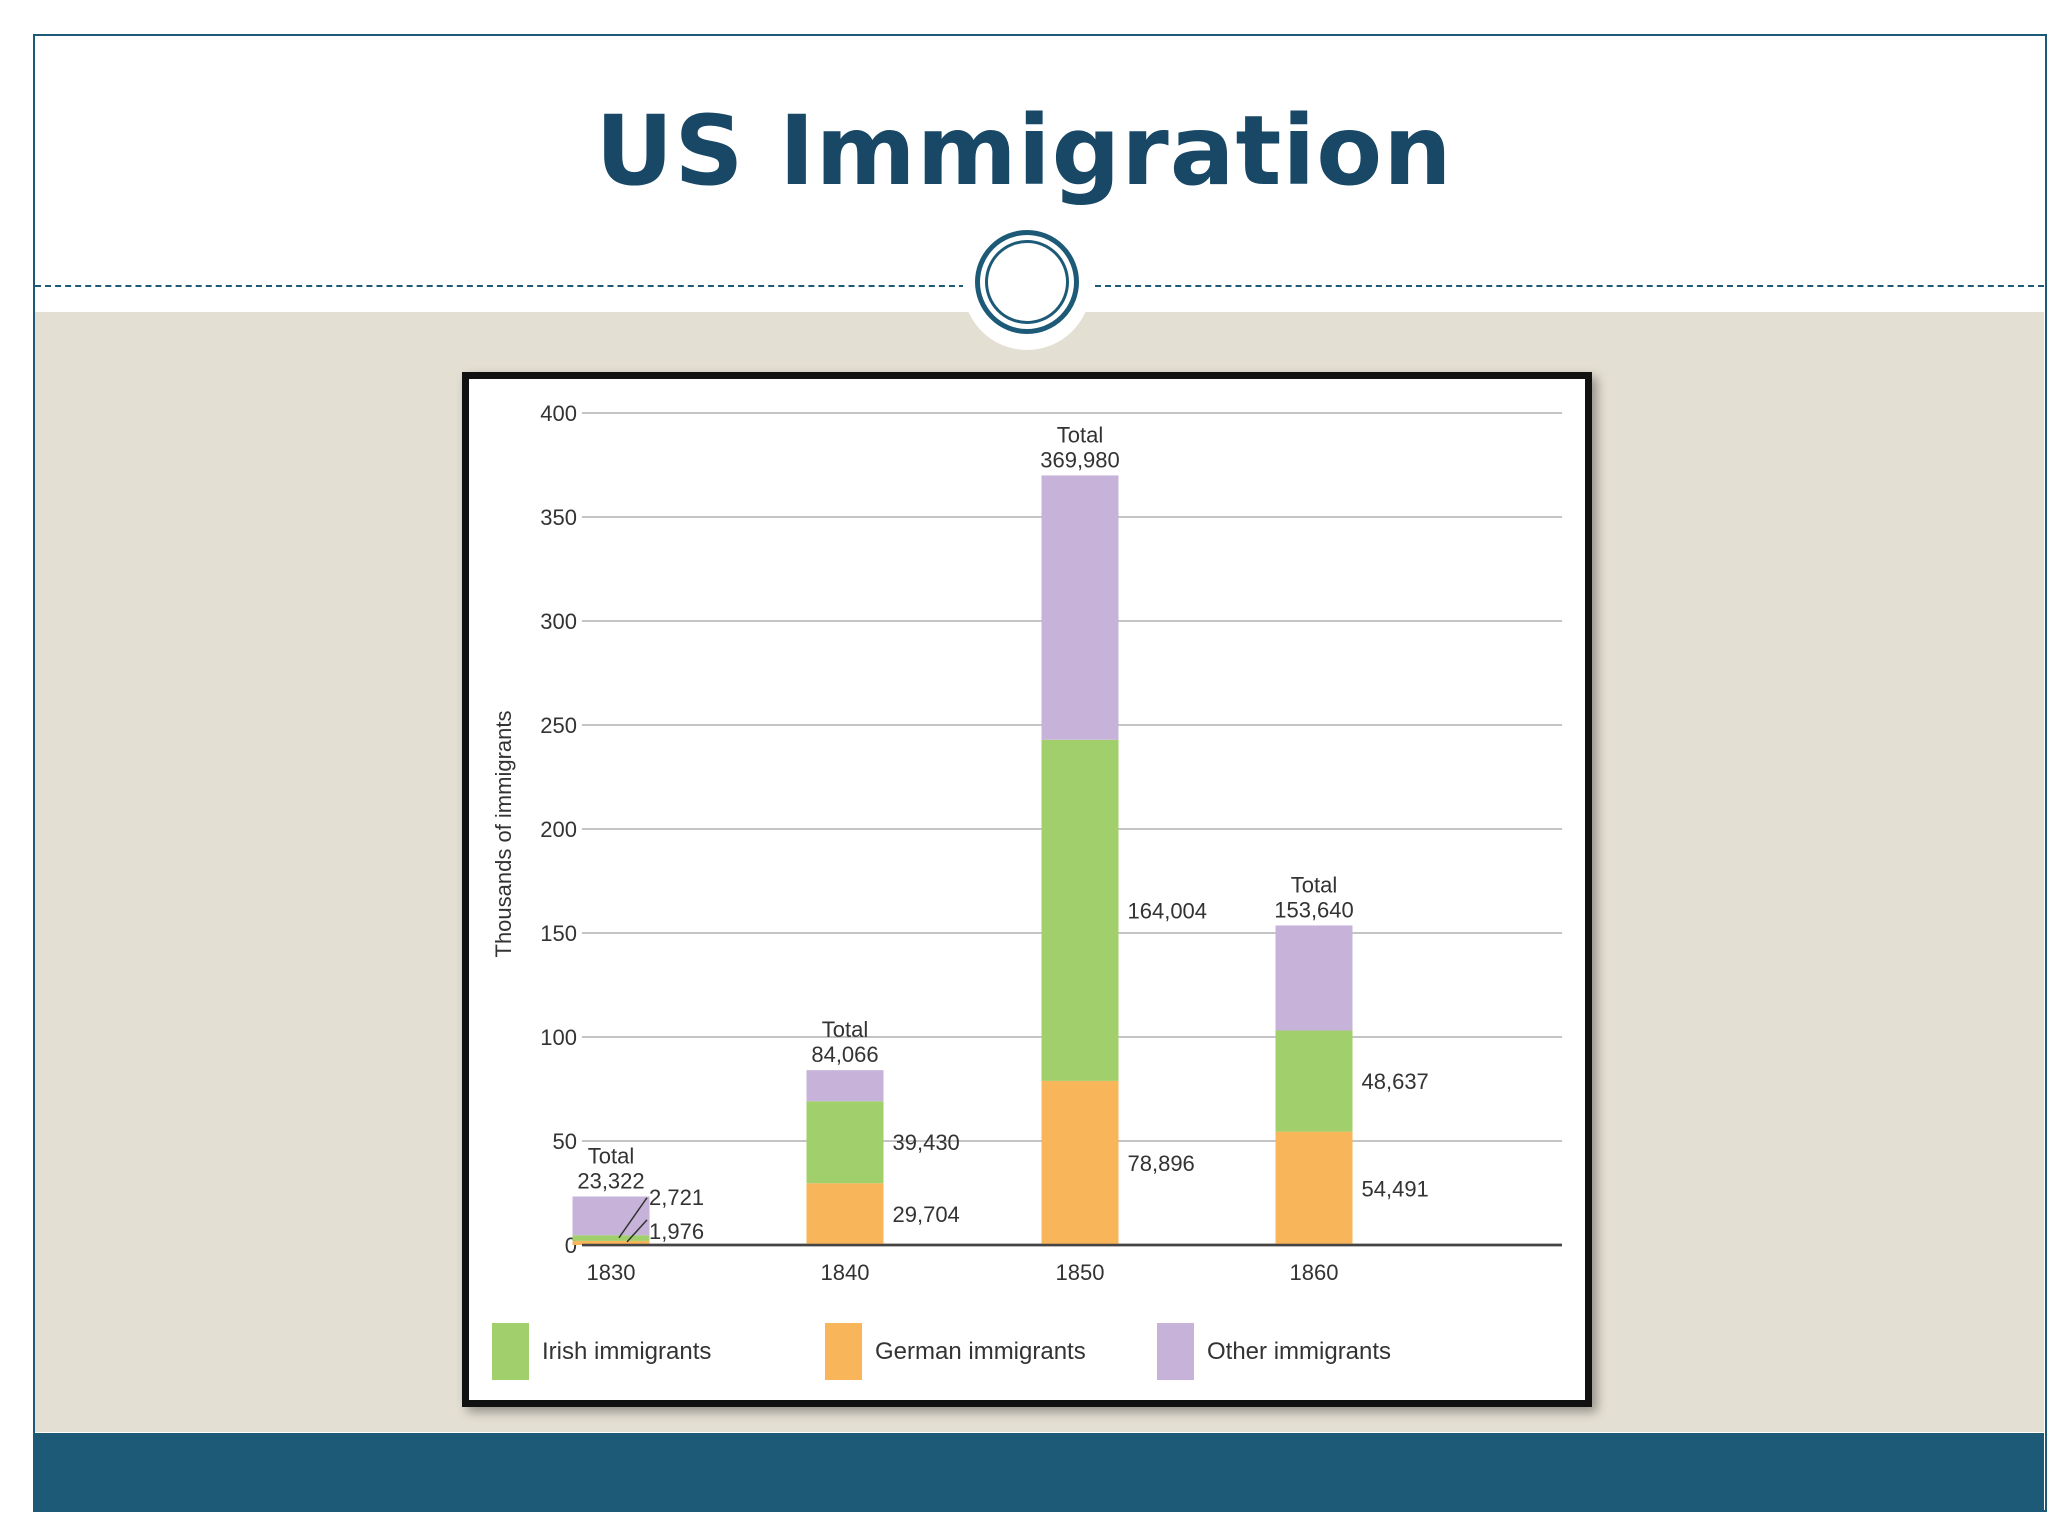 The height and width of the screenshot is (1536, 2048). I want to click on y-tick-label: 200, so click(558, 829).